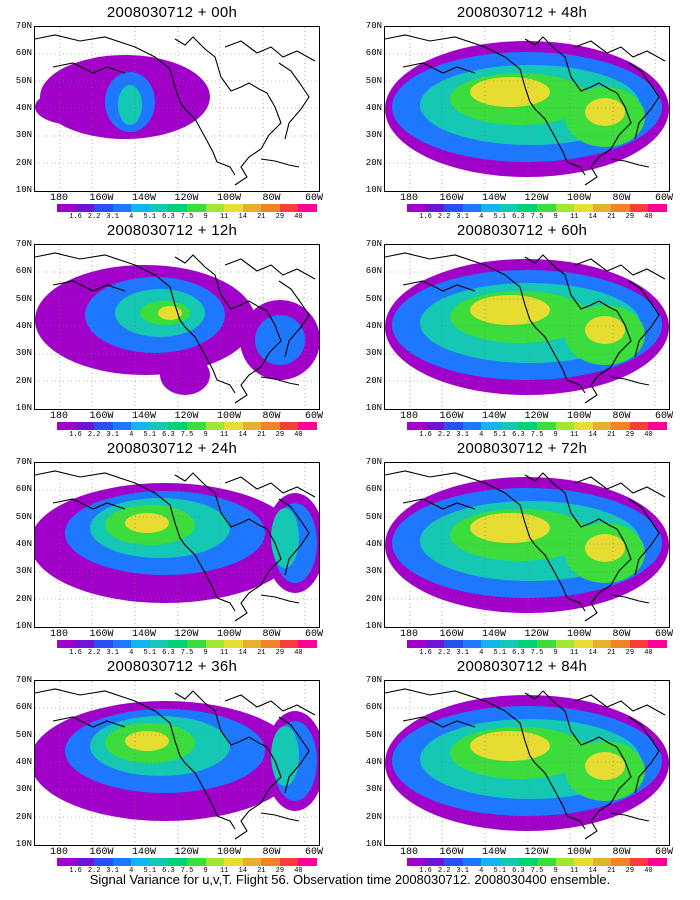  What do you see at coordinates (101, 198) in the screenshot?
I see `longitude-label: 160W` at bounding box center [101, 198].